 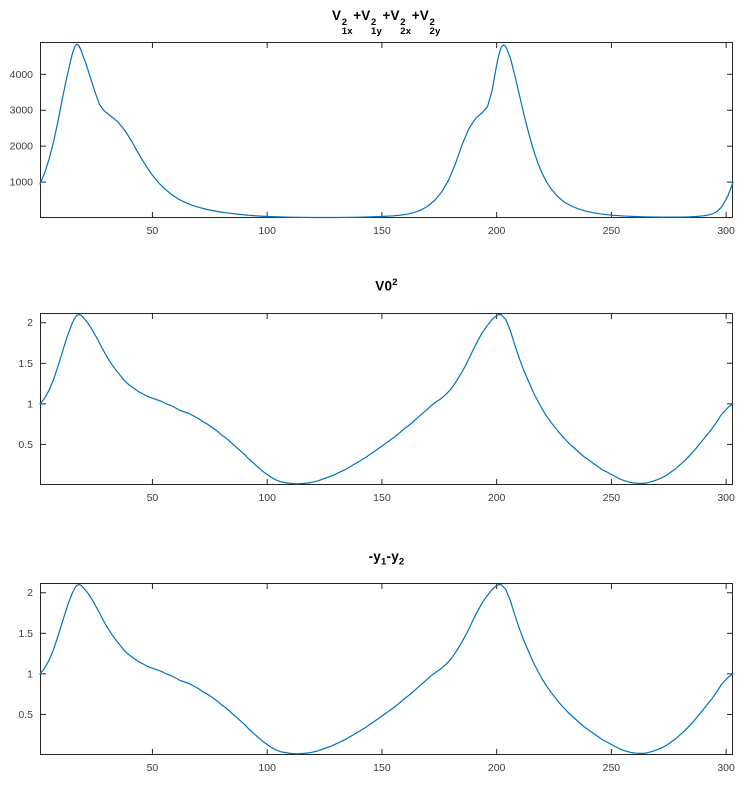 I want to click on svg-text: 1000, so click(x=22, y=183).